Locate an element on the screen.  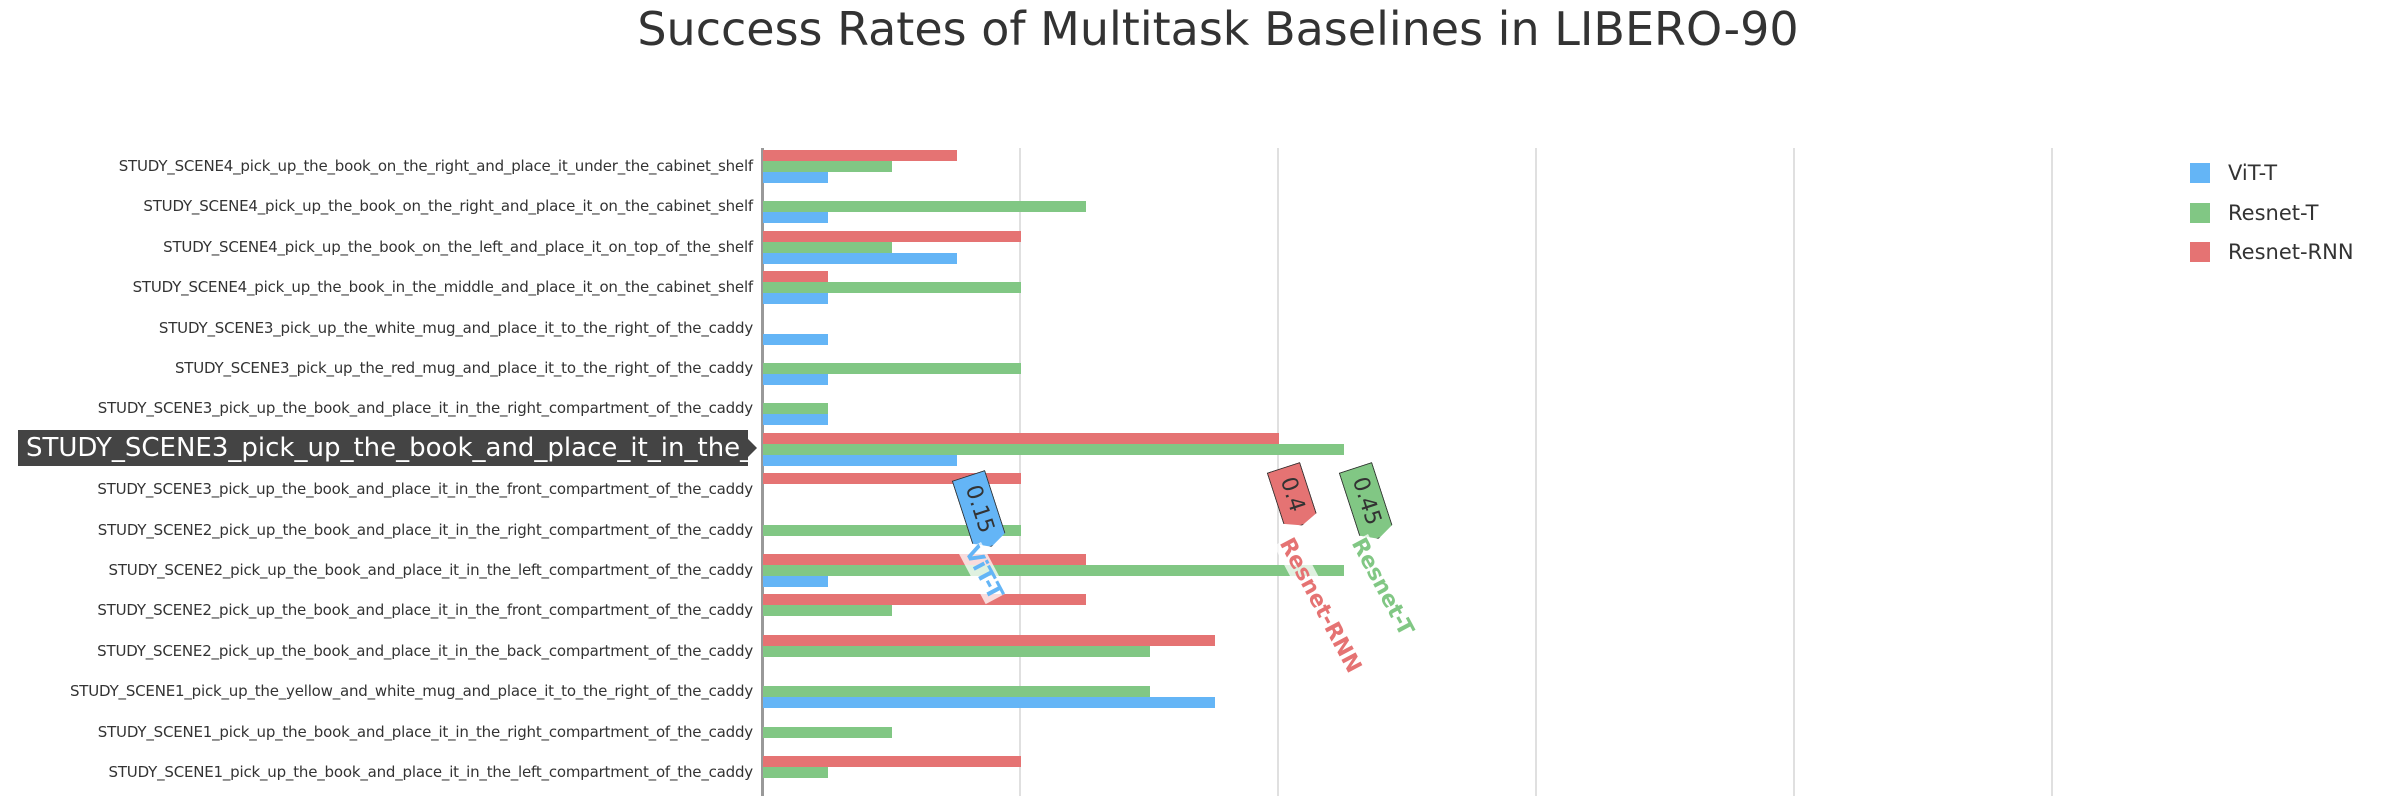
legend-label: Resnet-T is located at coordinates (2273, 212).